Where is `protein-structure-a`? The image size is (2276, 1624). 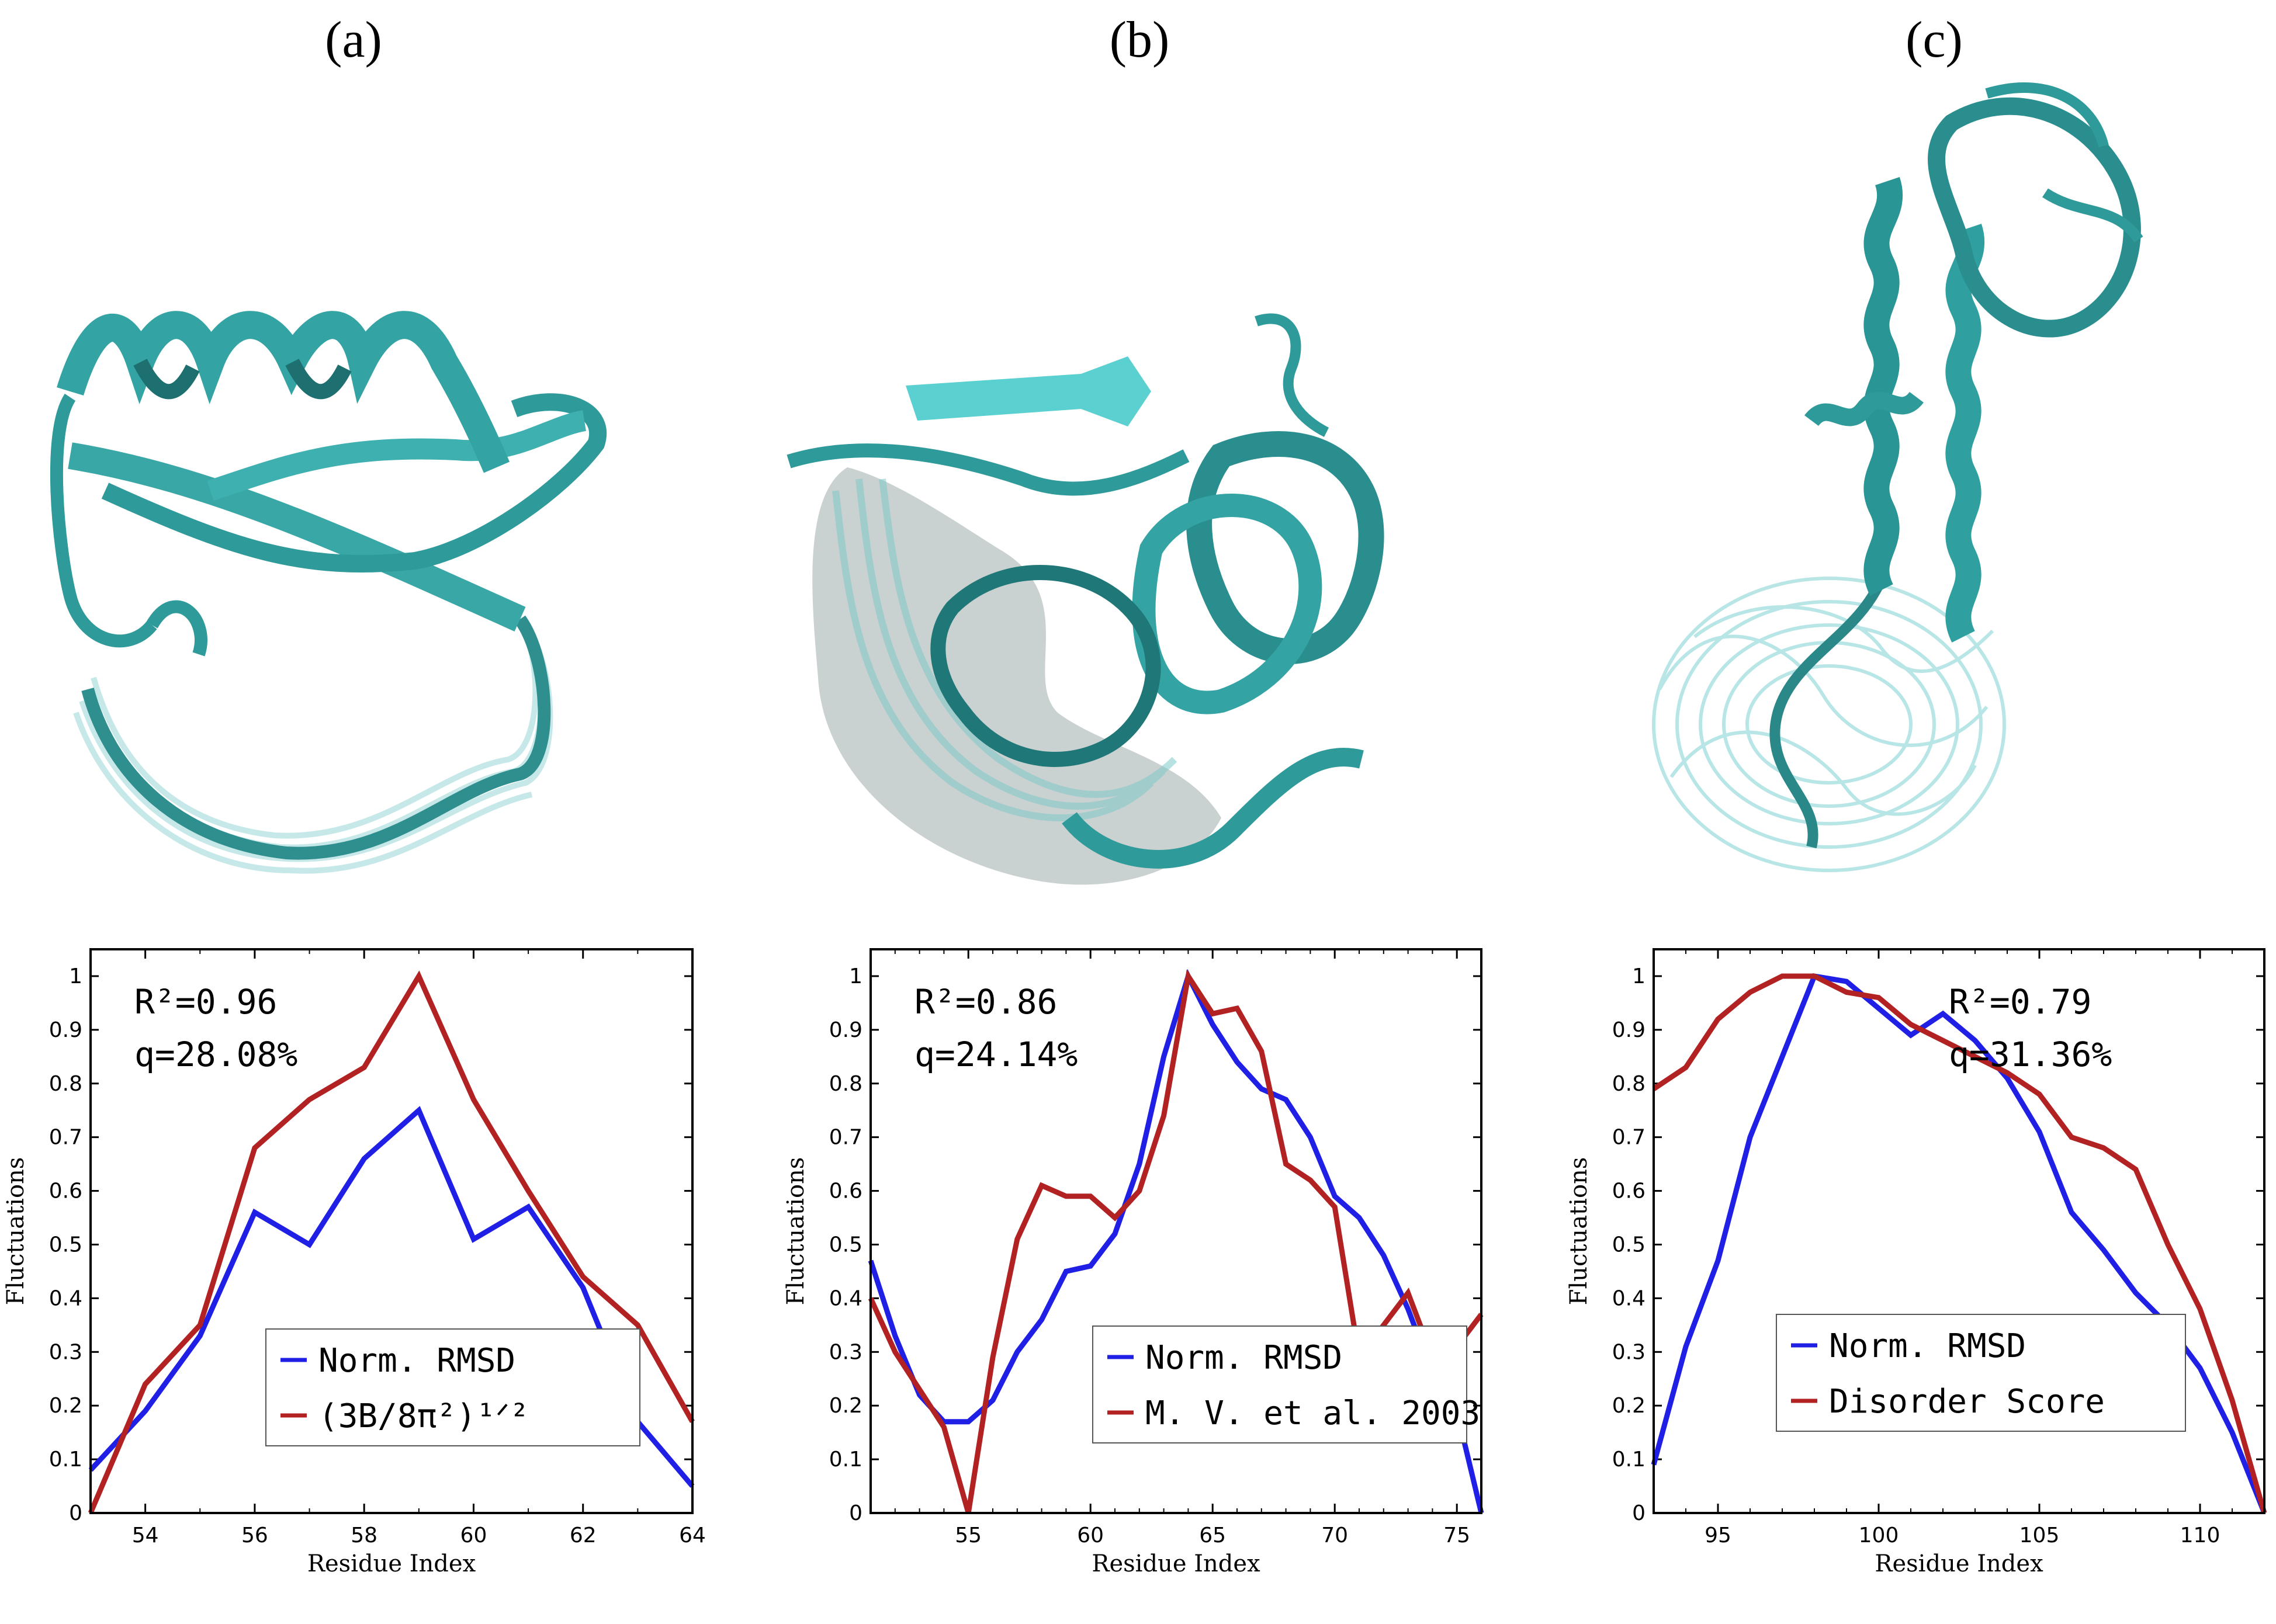
protein-structure-a is located at coordinates (328, 593).